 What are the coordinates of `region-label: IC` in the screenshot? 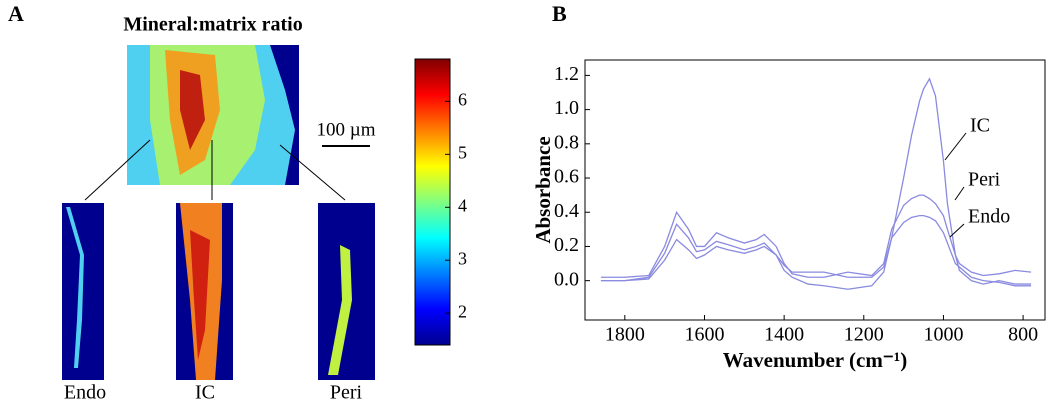 It's located at (205, 393).